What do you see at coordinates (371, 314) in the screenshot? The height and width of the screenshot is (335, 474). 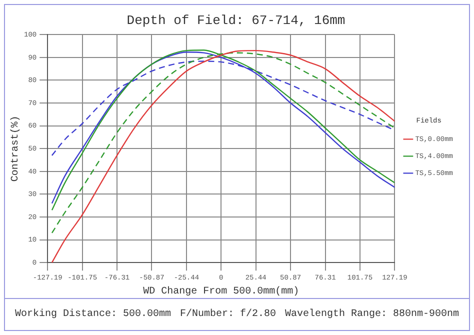 I see `text: Wavelength Range: 880nm-900nm` at bounding box center [371, 314].